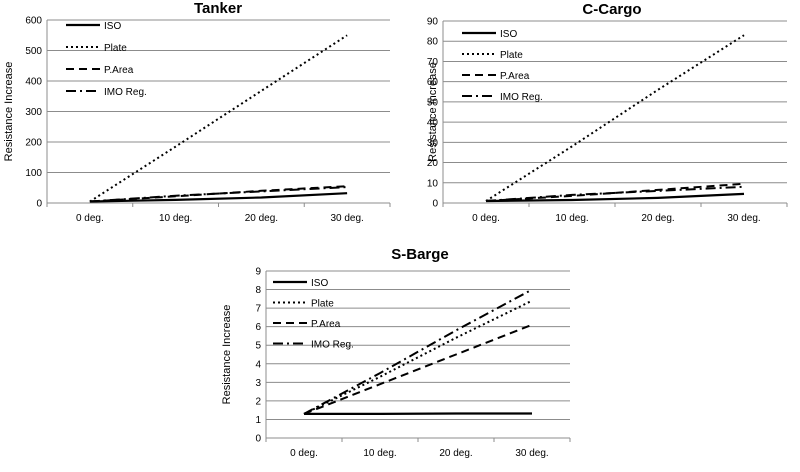  What do you see at coordinates (611, 9) in the screenshot?
I see `chart-title: C-Cargo` at bounding box center [611, 9].